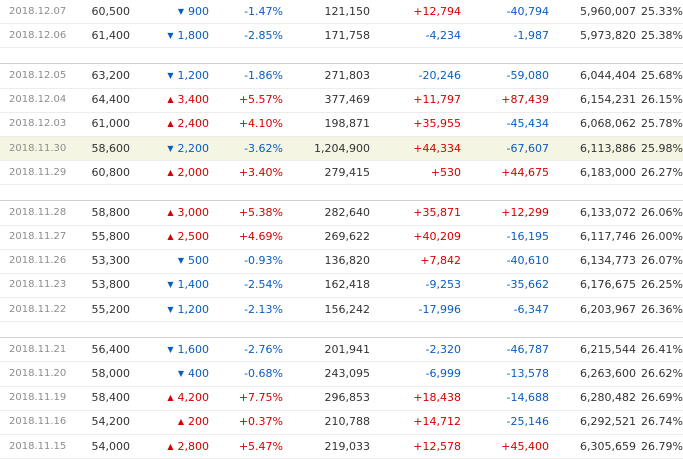  Describe the element at coordinates (246, 374) in the screenshot. I see `change-rate-cell: -0.68%` at that location.